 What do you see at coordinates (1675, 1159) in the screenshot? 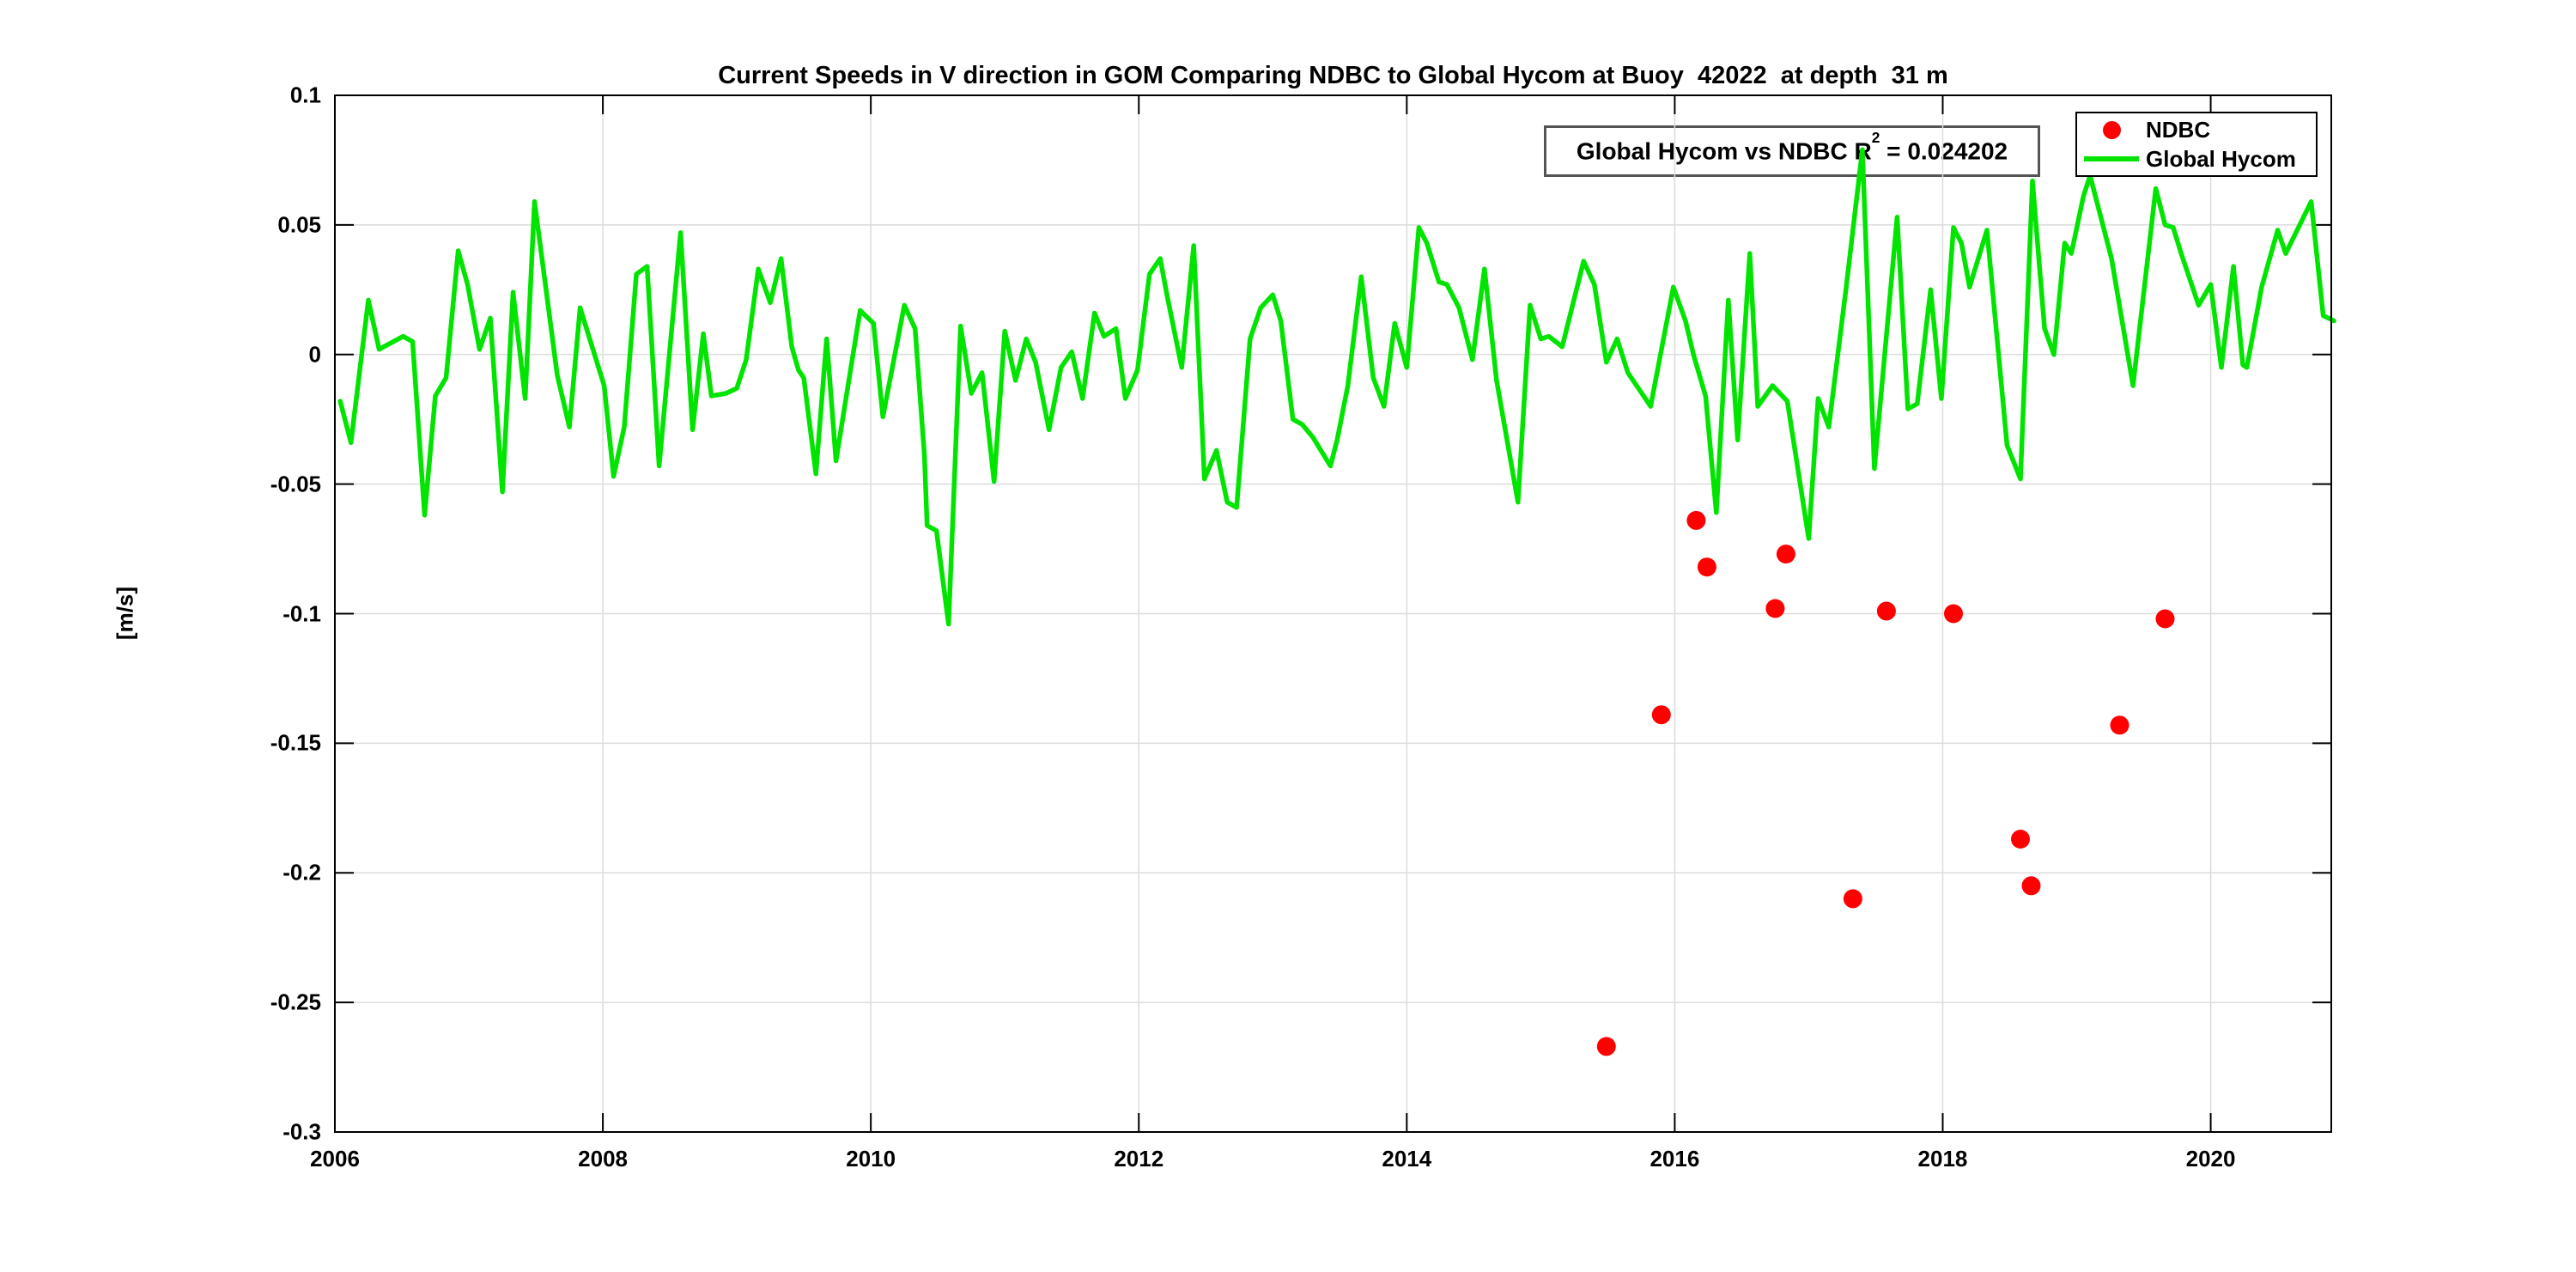
I see `x-tick-label: 2016` at bounding box center [1675, 1159].